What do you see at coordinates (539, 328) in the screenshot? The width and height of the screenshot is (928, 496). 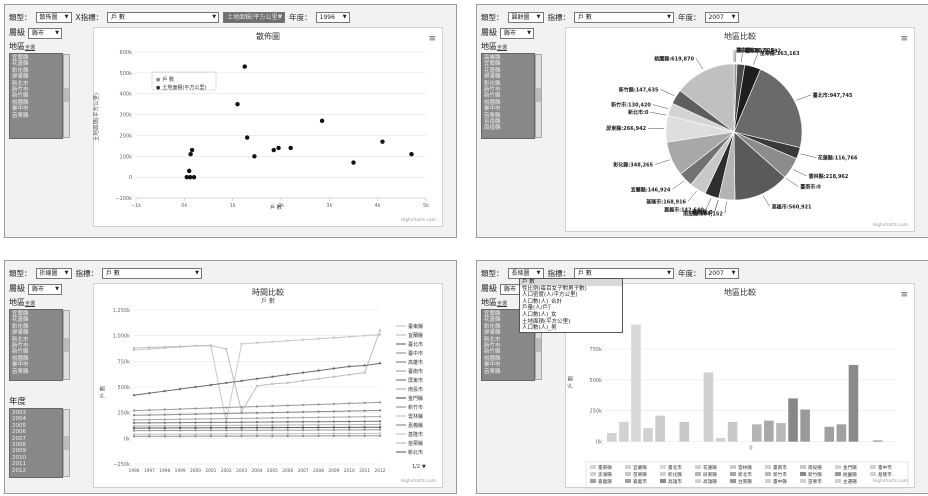 I see `dropdown-option: 人口數(人)_男` at bounding box center [539, 328].